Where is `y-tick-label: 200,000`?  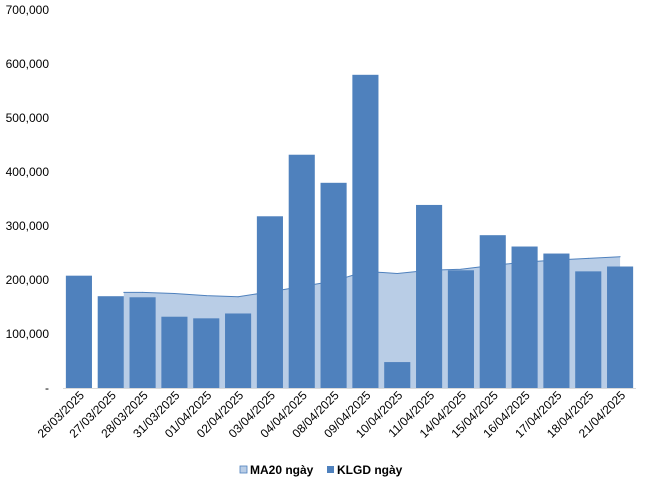
y-tick-label: 200,000 is located at coordinates (28, 280).